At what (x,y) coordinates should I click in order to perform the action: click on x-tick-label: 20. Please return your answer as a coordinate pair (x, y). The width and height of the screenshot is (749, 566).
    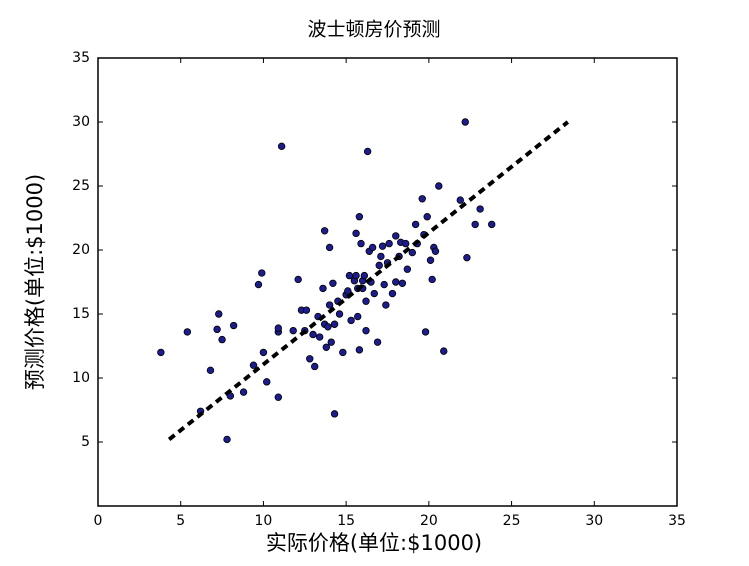
    Looking at the image, I should click on (429, 521).